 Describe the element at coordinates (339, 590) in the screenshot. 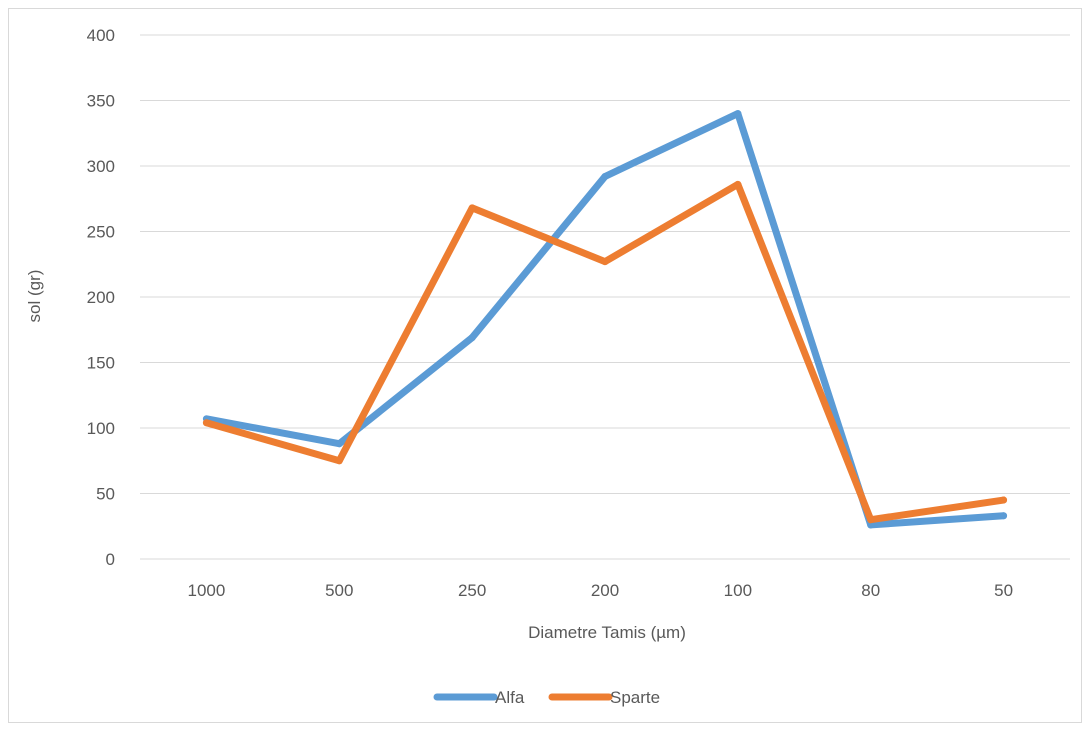

I see `x-tick-label: 500` at that location.